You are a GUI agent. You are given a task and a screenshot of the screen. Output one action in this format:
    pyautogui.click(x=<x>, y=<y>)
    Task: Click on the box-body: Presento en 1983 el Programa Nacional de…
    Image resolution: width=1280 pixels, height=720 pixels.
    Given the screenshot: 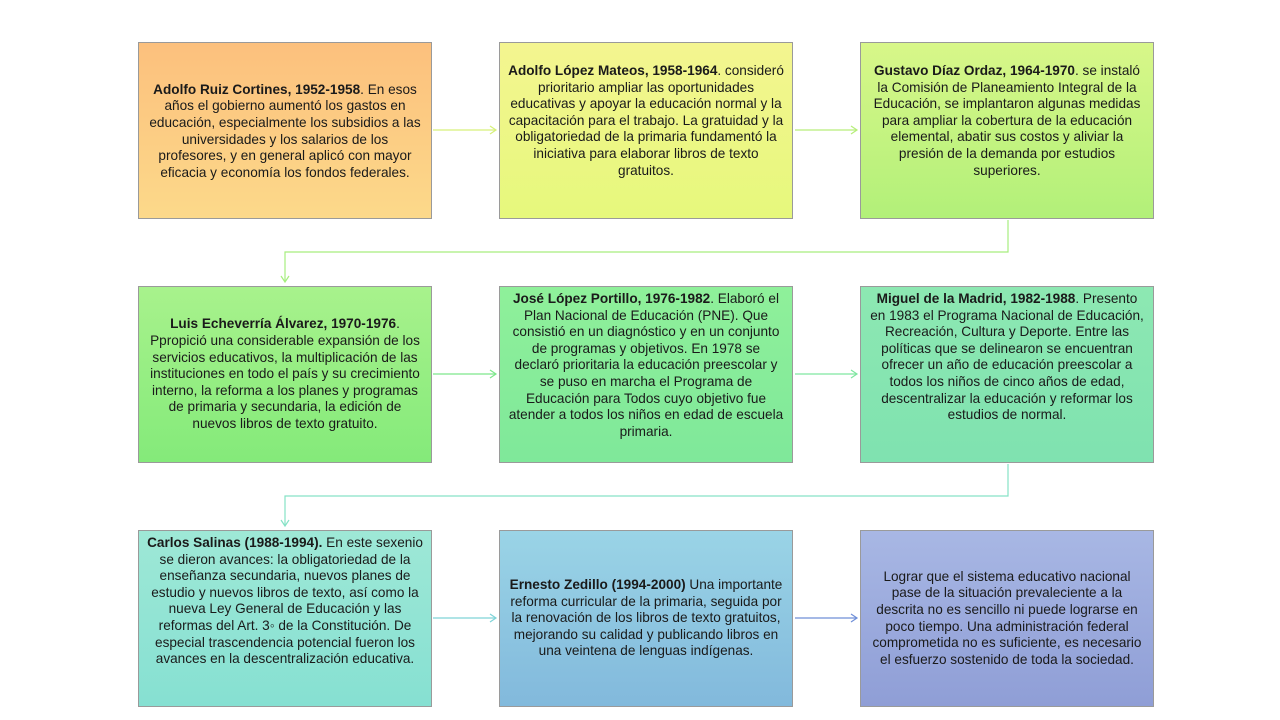 What is the action you would take?
    pyautogui.click(x=1007, y=357)
    